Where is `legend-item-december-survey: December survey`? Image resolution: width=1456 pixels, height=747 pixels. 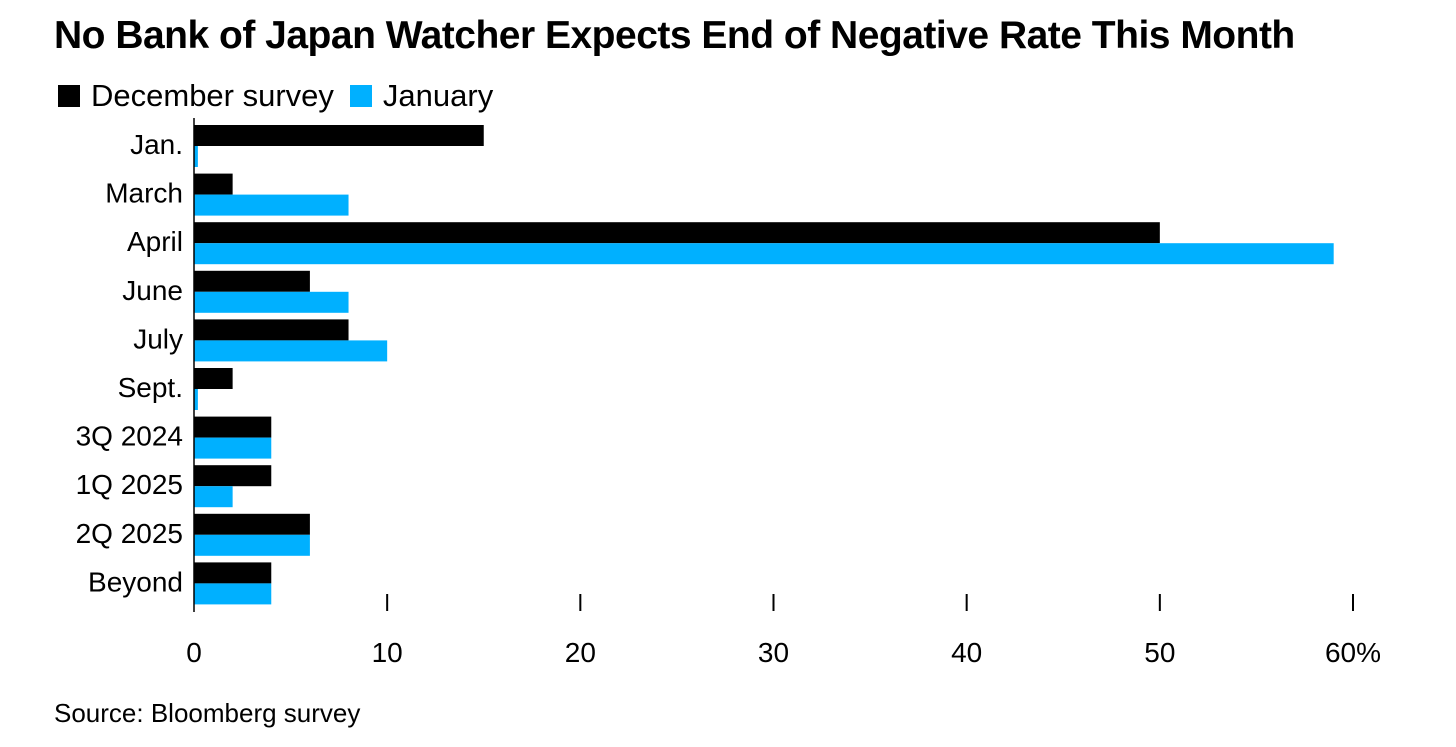
legend-item-december-survey: December survey is located at coordinates (196, 96).